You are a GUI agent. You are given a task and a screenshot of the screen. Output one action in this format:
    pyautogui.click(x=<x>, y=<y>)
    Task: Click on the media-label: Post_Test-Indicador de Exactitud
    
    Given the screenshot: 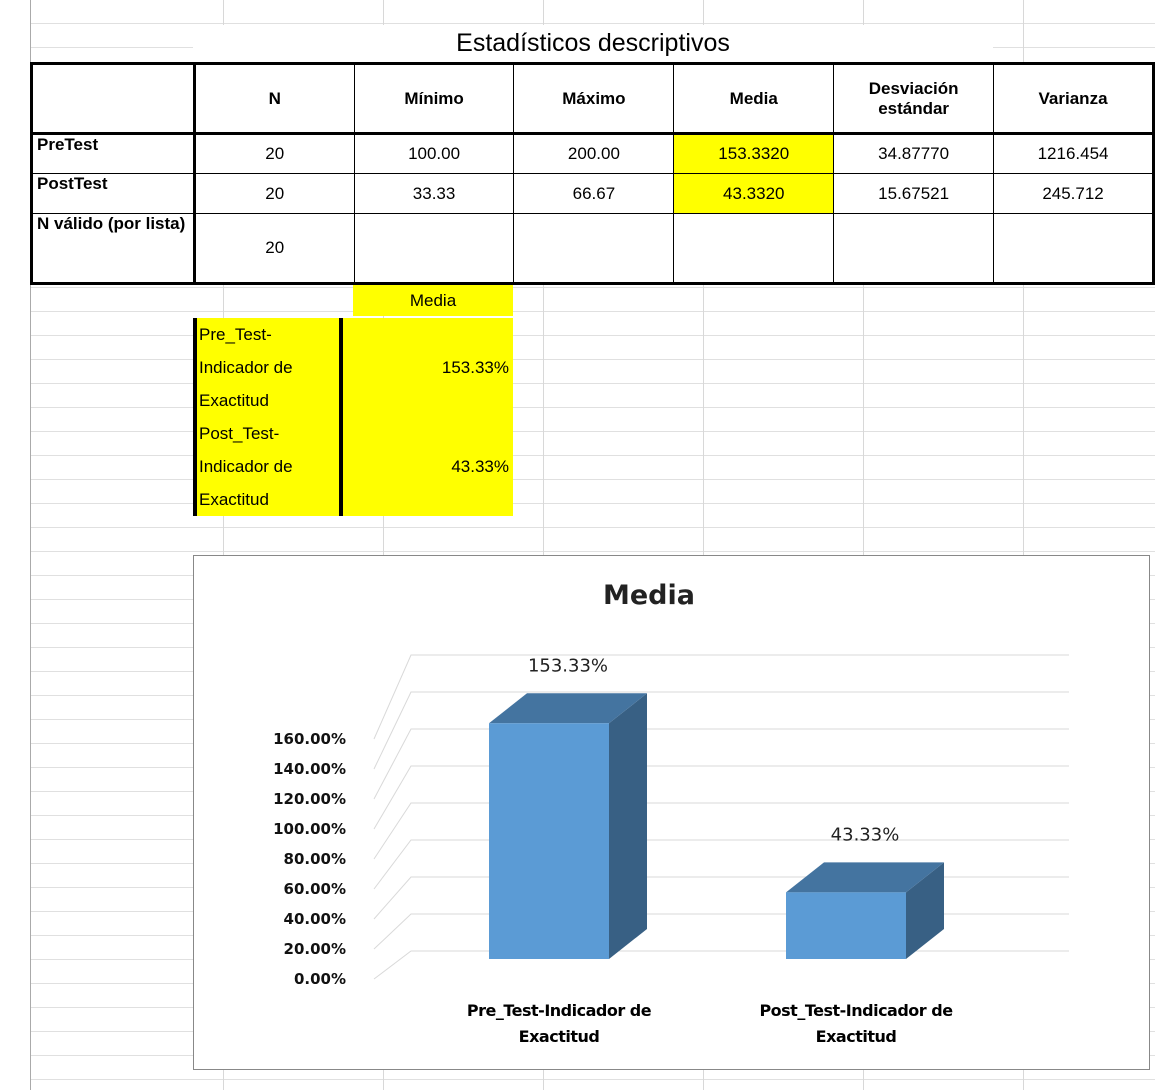 What is the action you would take?
    pyautogui.click(x=268, y=466)
    